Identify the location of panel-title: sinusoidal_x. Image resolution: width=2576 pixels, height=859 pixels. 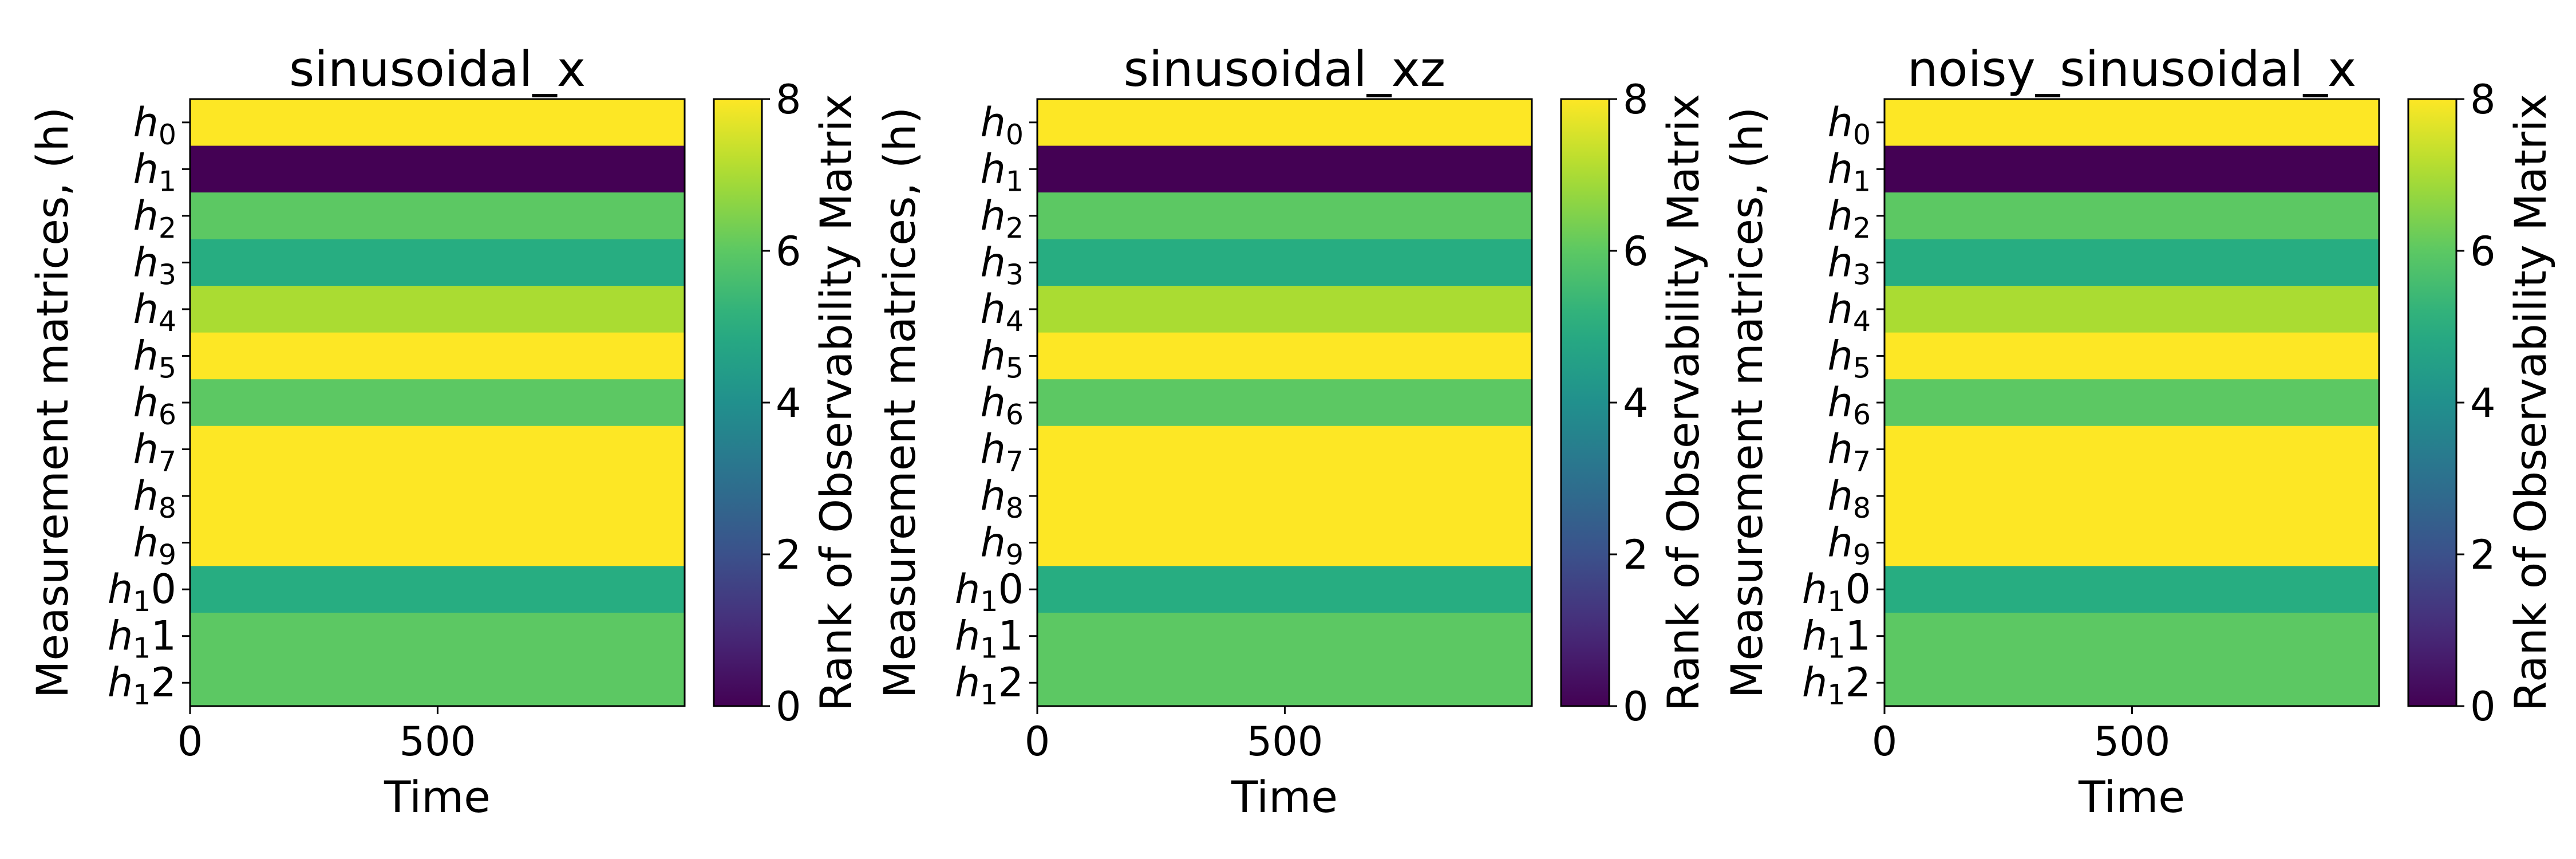
(437, 69).